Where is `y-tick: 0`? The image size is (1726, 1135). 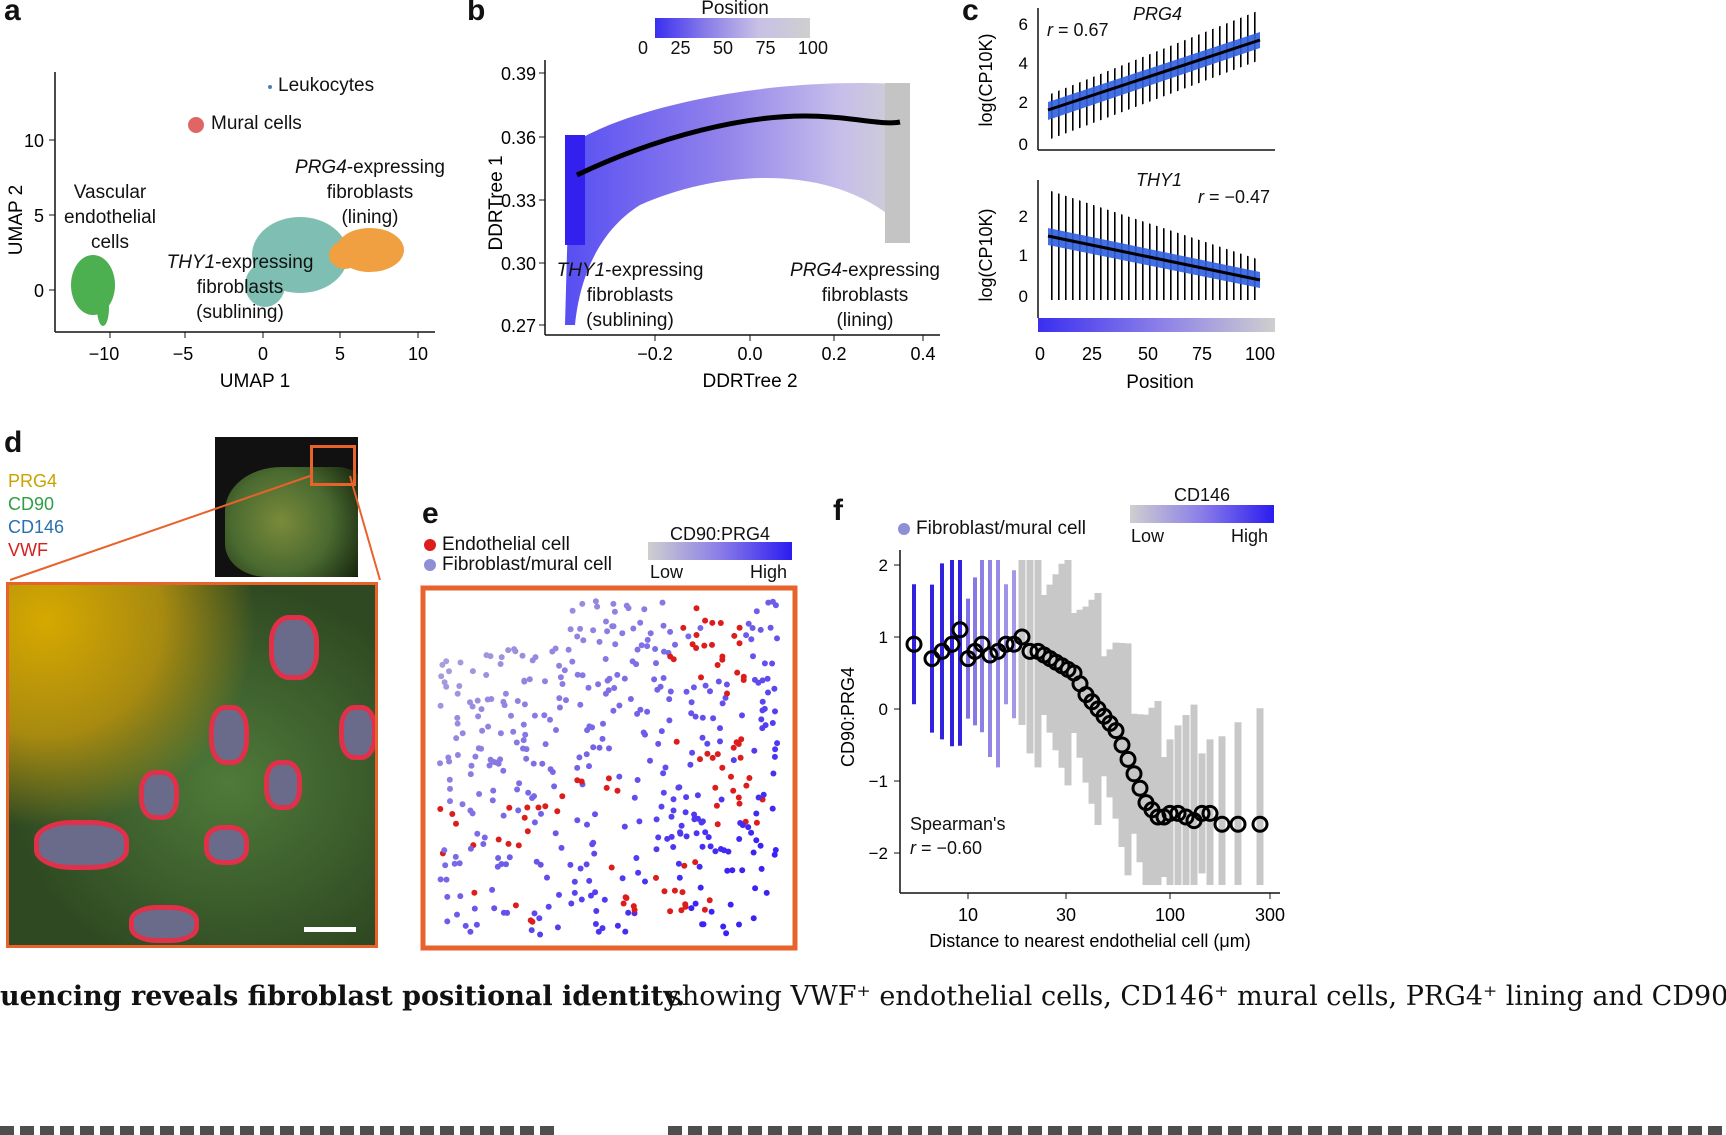
y-tick: 0 is located at coordinates (1023, 296).